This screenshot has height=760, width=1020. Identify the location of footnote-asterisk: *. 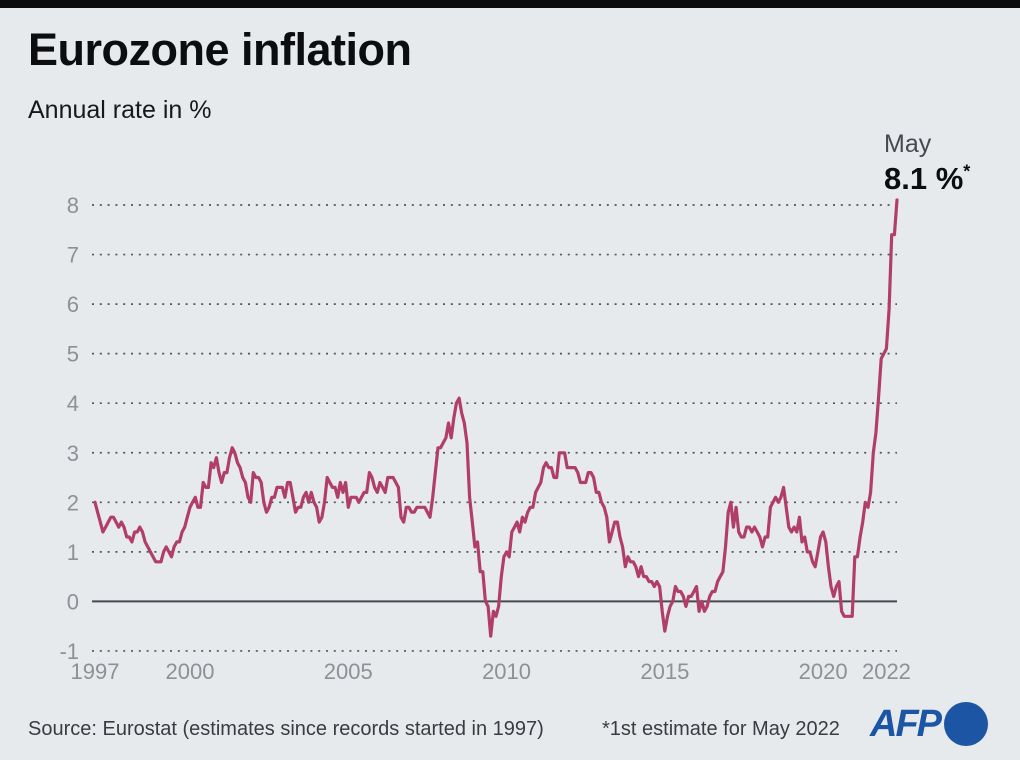
(967, 172).